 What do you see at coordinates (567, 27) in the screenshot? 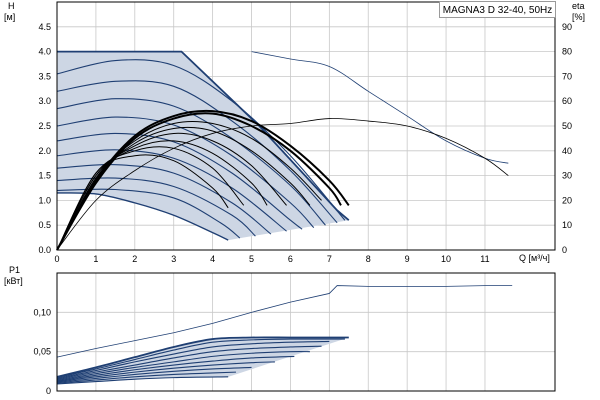
I see `y-right-tick-label: 90` at bounding box center [567, 27].